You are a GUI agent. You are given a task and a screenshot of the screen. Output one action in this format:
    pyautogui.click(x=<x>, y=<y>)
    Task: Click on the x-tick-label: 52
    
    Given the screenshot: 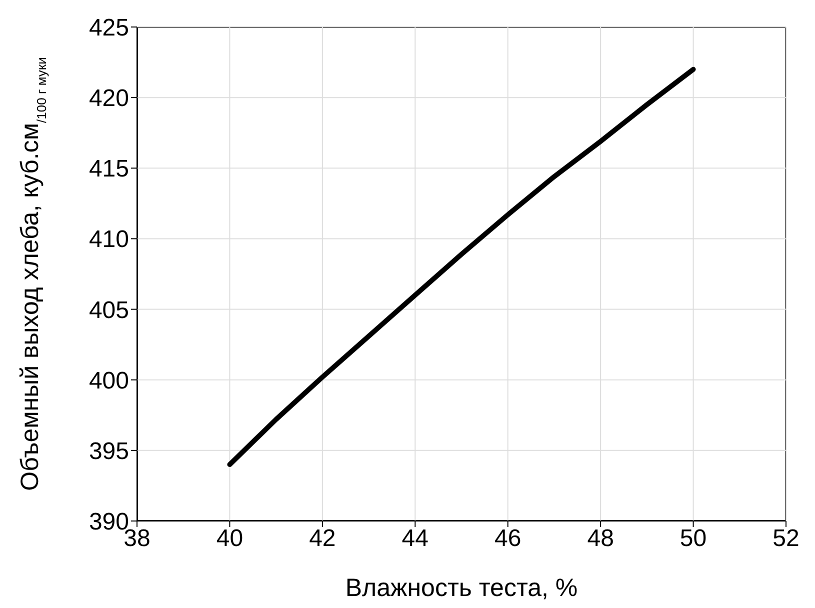 What is the action you would take?
    pyautogui.click(x=786, y=538)
    